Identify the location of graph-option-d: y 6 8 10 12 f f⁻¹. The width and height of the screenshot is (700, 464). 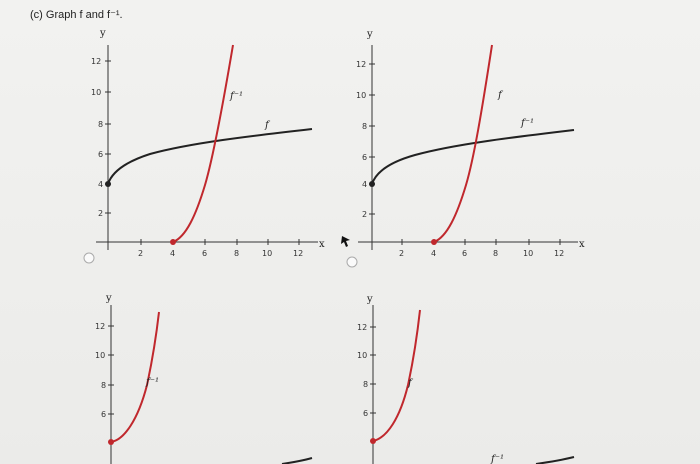
(466, 379).